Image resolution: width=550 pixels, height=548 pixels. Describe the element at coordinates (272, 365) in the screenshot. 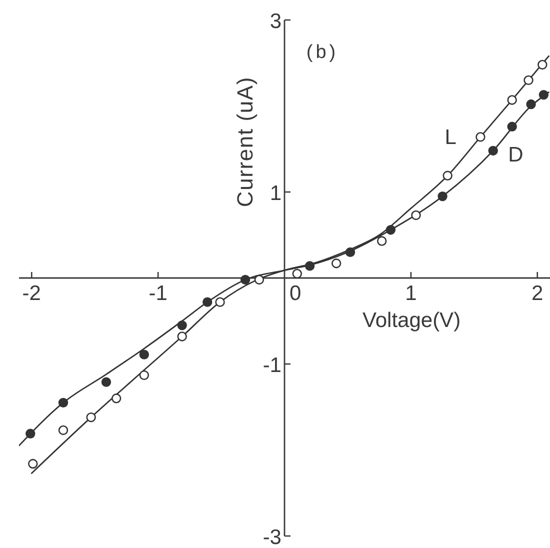

I see `y-tick-label: -1` at that location.